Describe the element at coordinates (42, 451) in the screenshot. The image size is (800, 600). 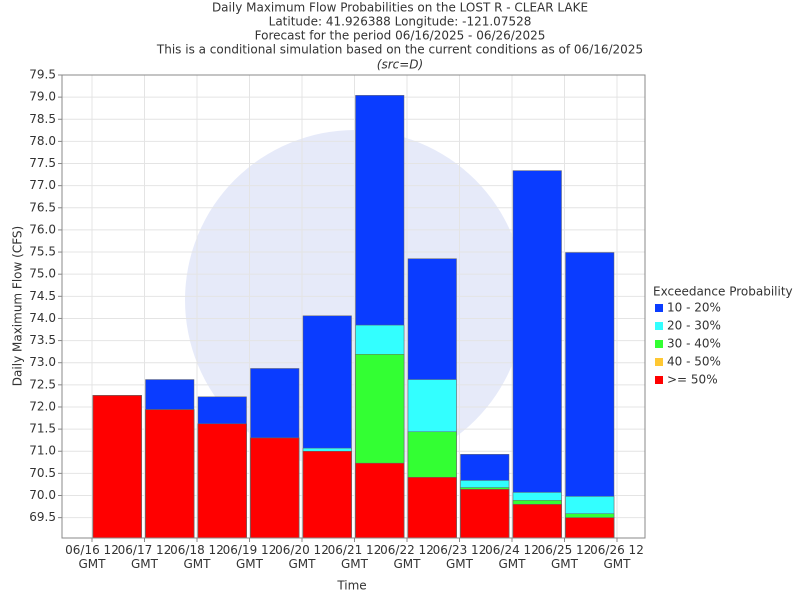
I see `y-tick-label: 71.0` at that location.